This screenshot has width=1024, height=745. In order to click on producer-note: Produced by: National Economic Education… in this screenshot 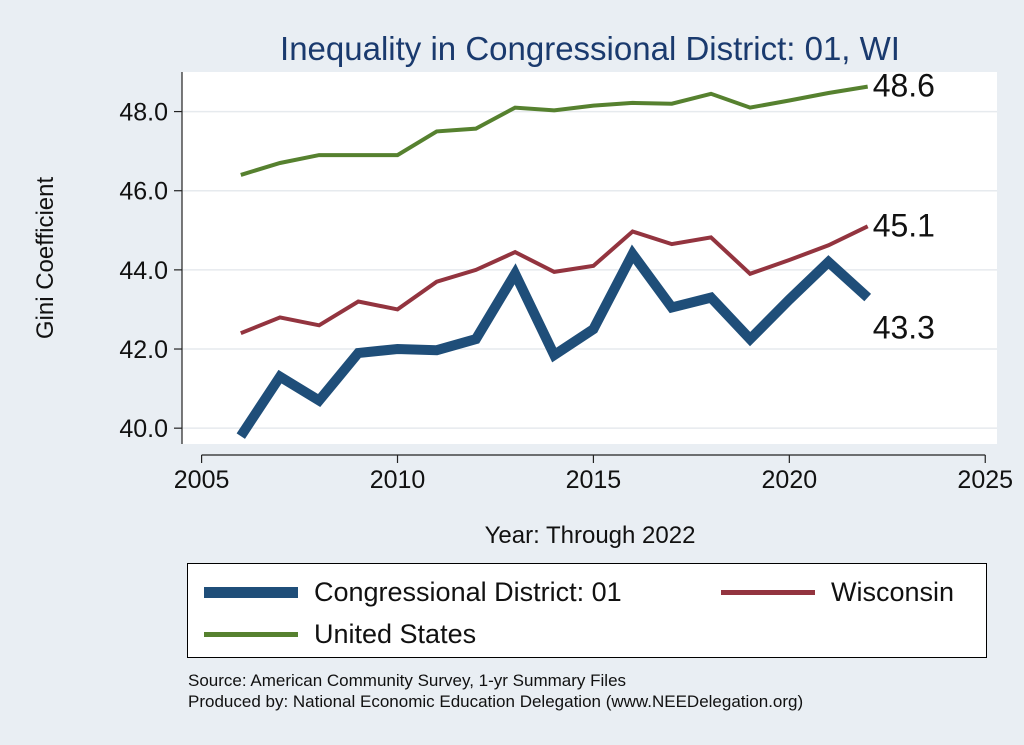, I will do `click(496, 701)`.